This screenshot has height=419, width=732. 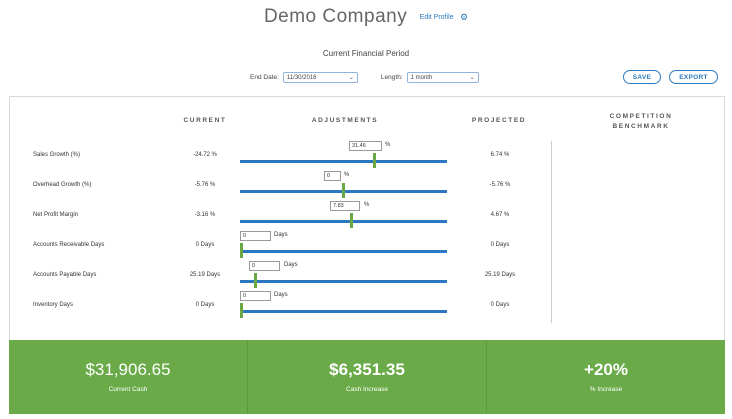 I want to click on length-label: Length:, so click(x=391, y=77).